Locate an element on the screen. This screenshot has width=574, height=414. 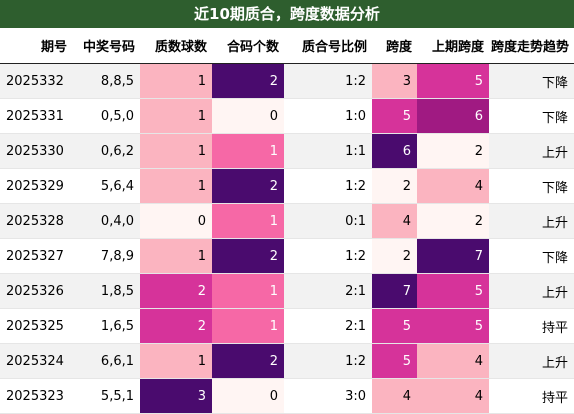
issue-cell: 2025326 is located at coordinates (36, 291).